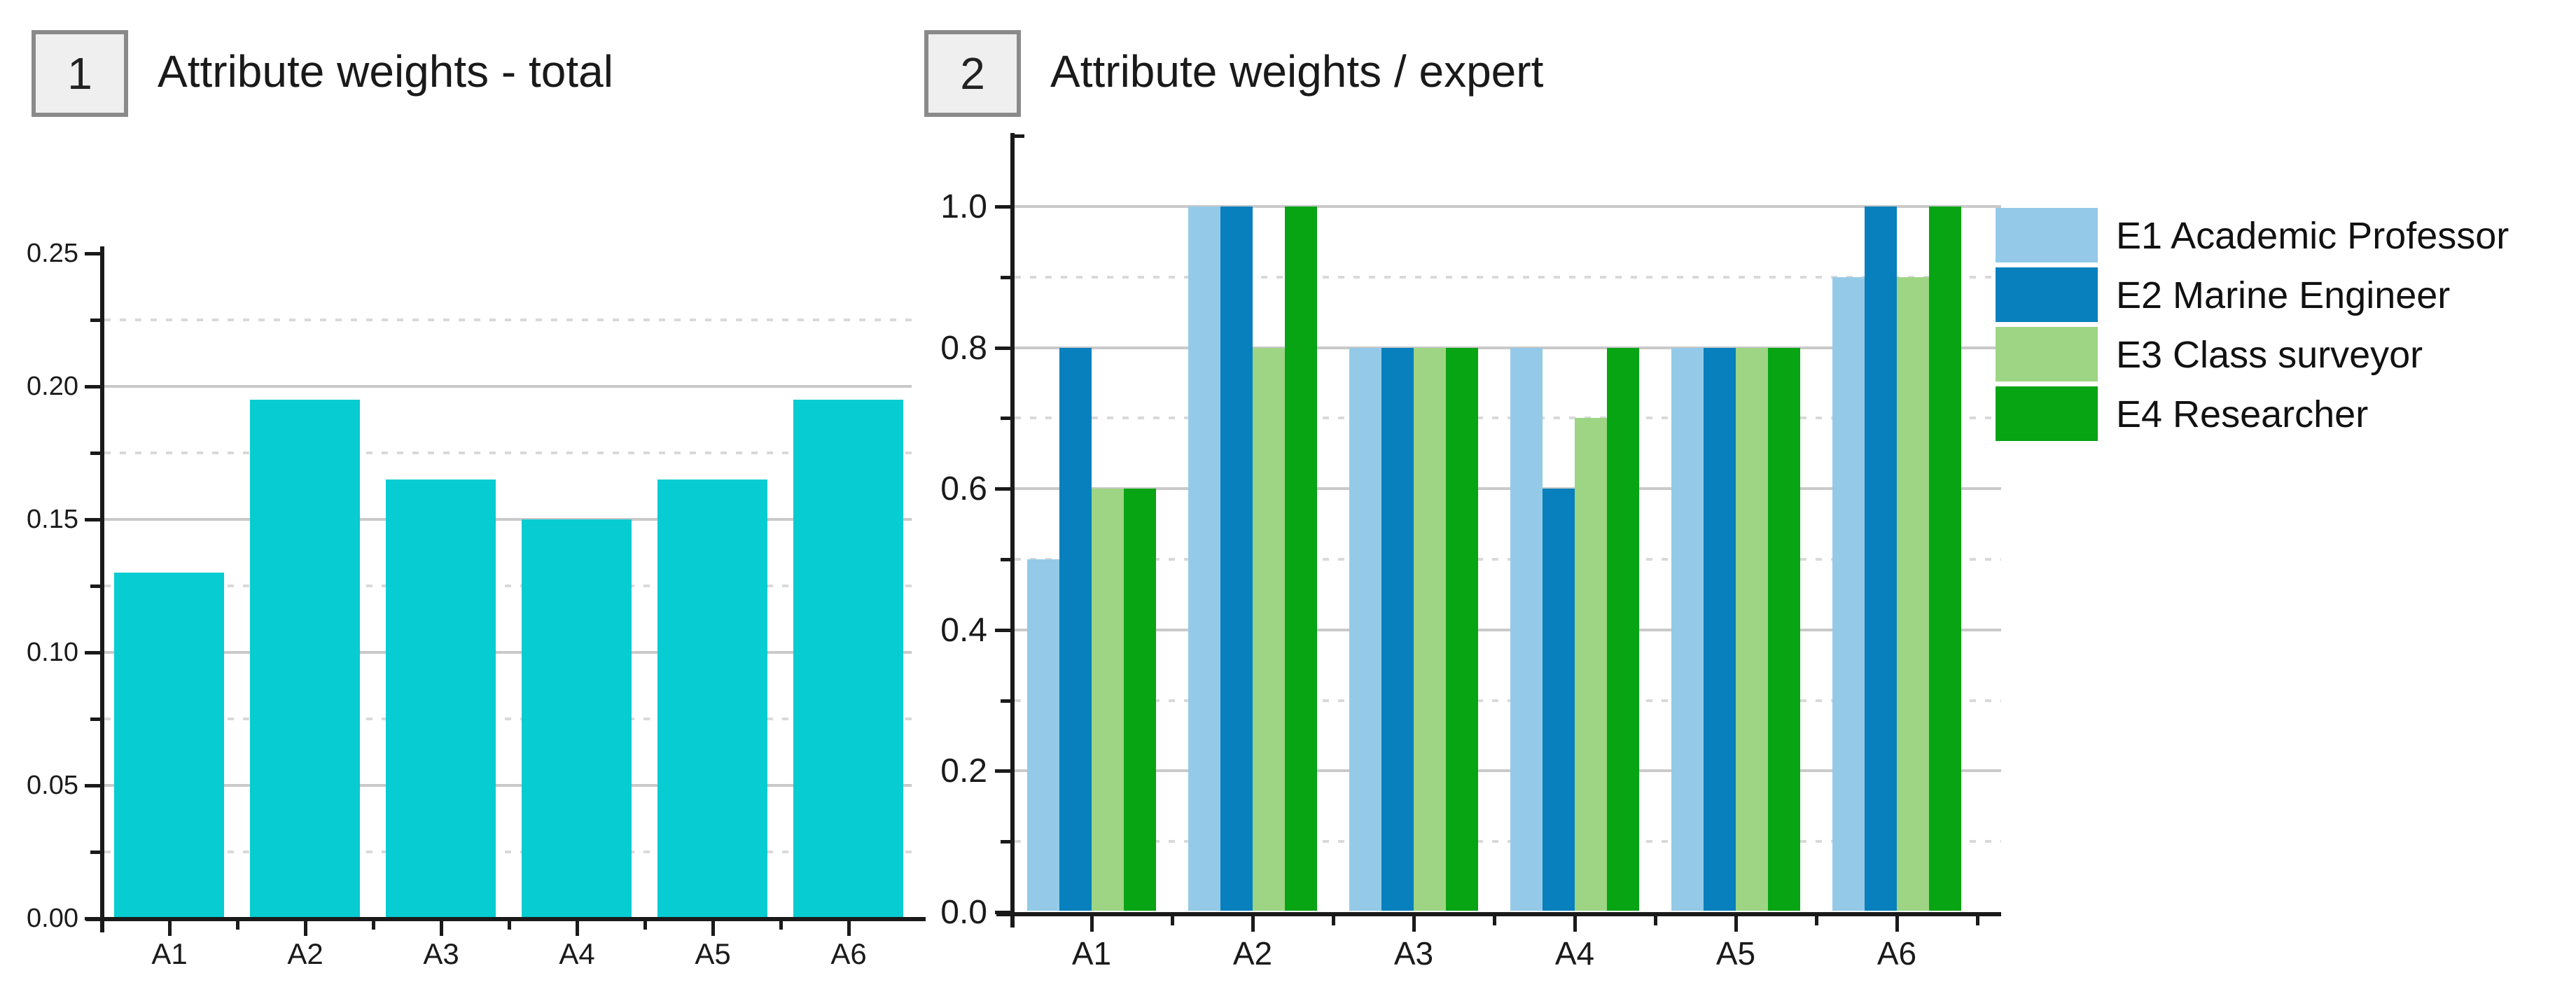  Describe the element at coordinates (1848, 594) in the screenshot. I see `chart2-bar-A6-E1` at that location.